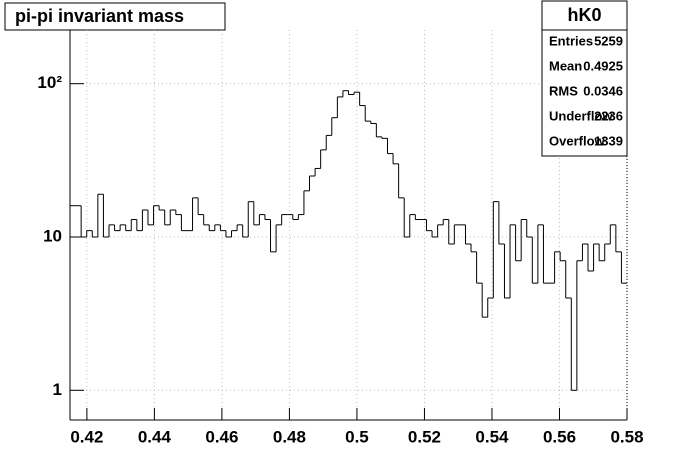 Image resolution: width=696 pixels, height=472 pixels. What do you see at coordinates (563, 90) in the screenshot?
I see `stats-label: RMS` at bounding box center [563, 90].